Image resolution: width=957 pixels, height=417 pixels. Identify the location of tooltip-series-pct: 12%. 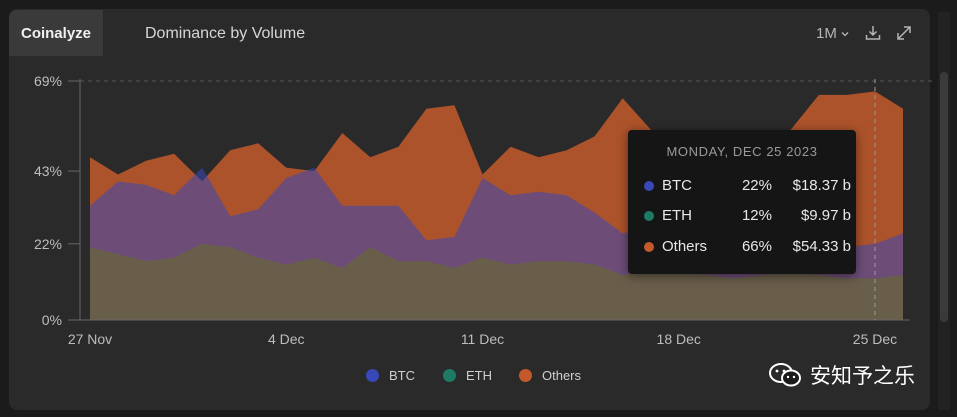
(756, 215).